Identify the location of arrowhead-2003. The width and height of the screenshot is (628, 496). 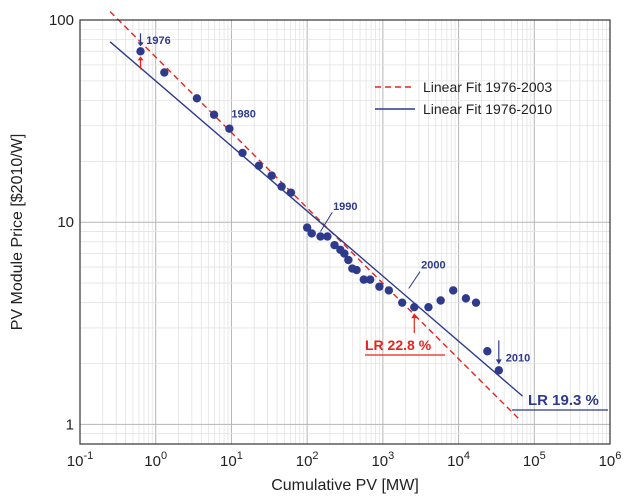
(414, 316).